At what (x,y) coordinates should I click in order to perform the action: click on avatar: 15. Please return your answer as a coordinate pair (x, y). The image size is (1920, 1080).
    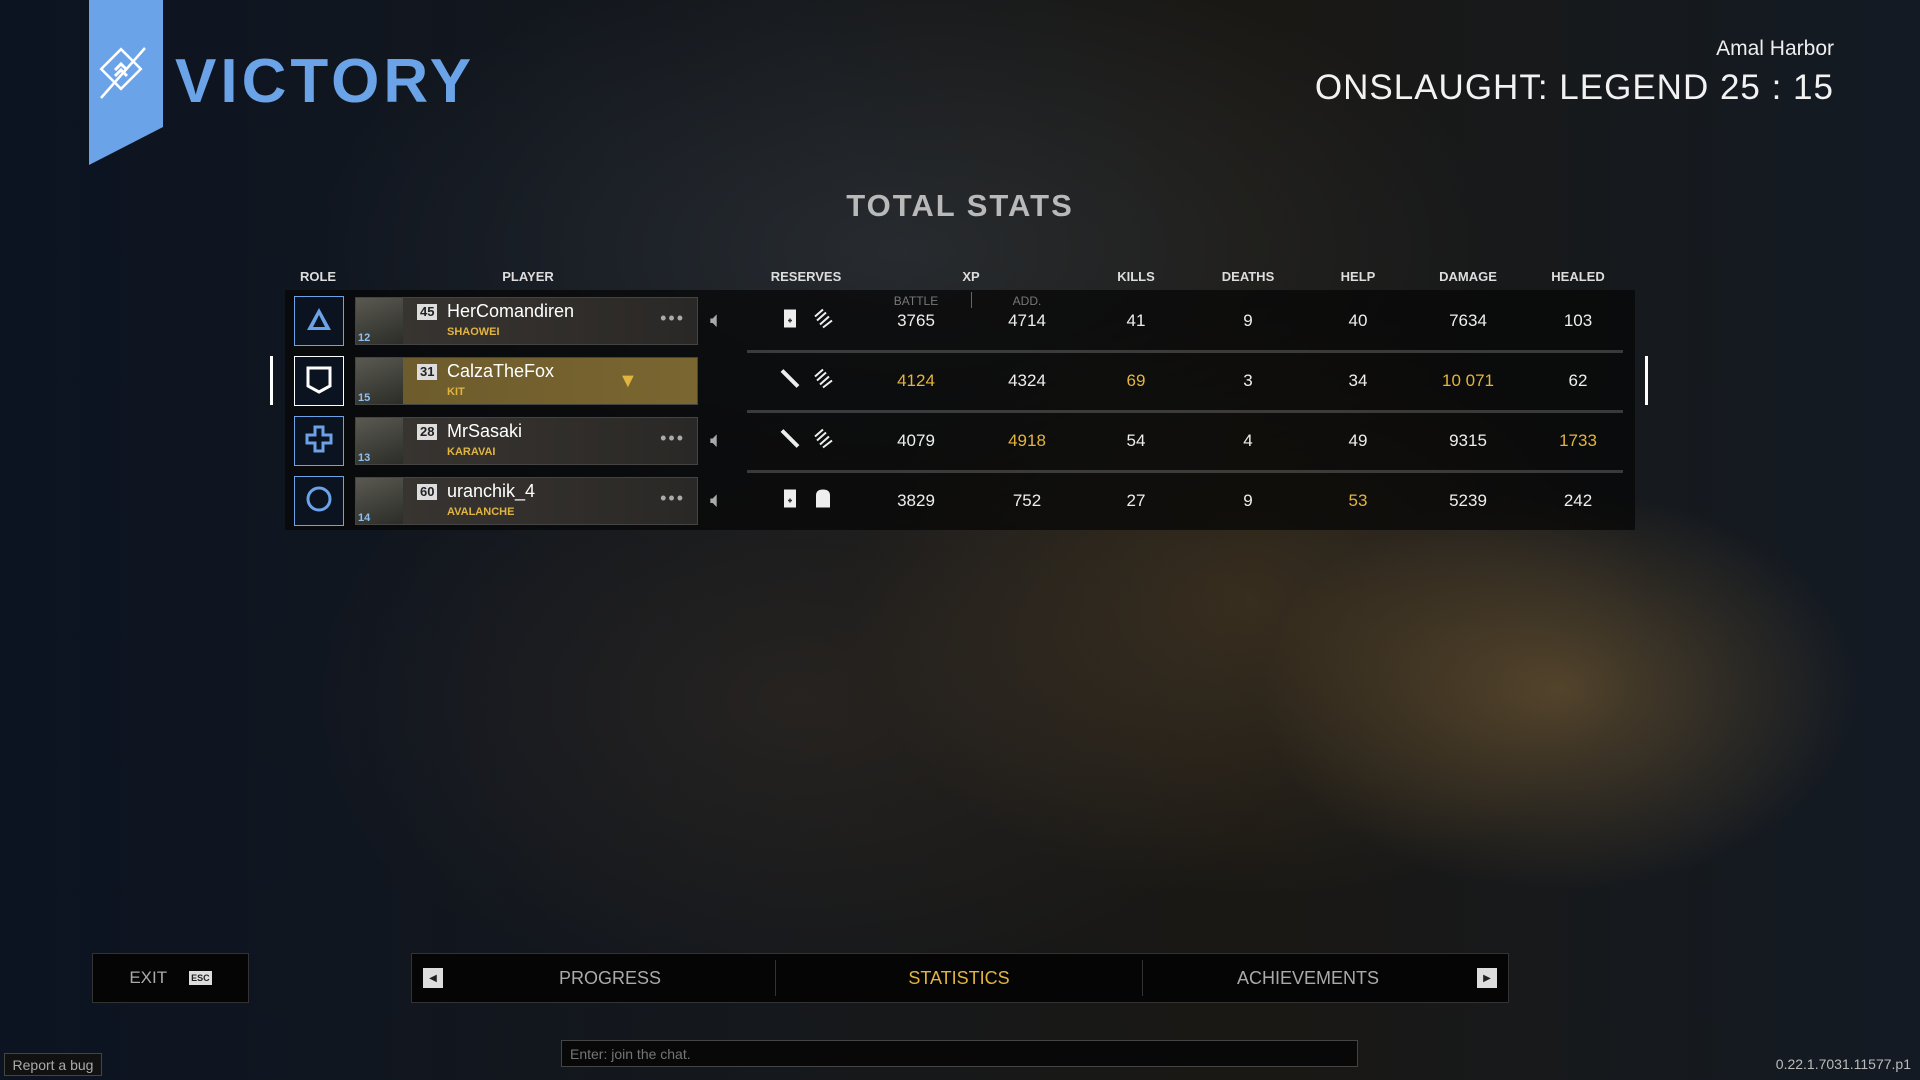
    Looking at the image, I should click on (379, 381).